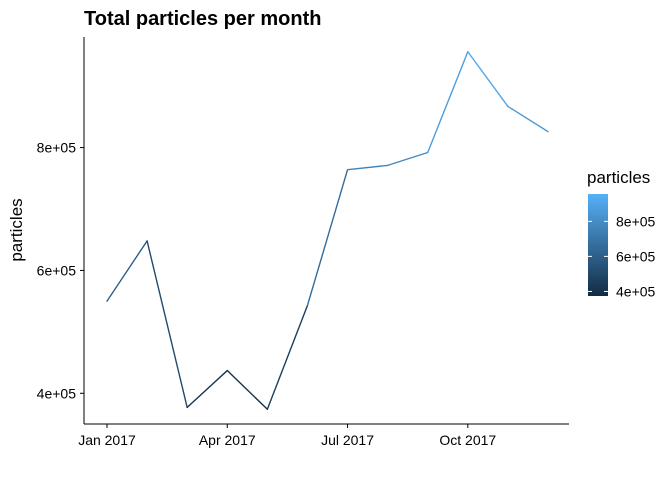 The width and height of the screenshot is (672, 485). Describe the element at coordinates (202, 19) in the screenshot. I see `chart-title: Total particles per month` at that location.